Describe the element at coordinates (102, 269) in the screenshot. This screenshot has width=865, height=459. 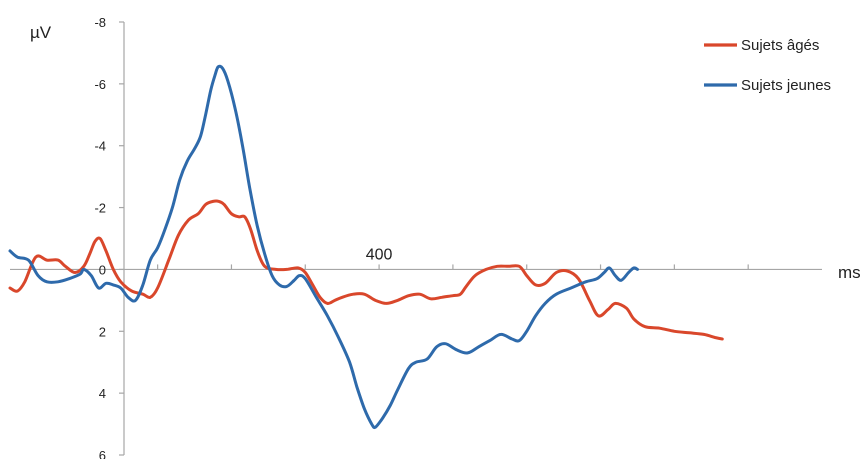
I see `y-tick-label: 0` at that location.